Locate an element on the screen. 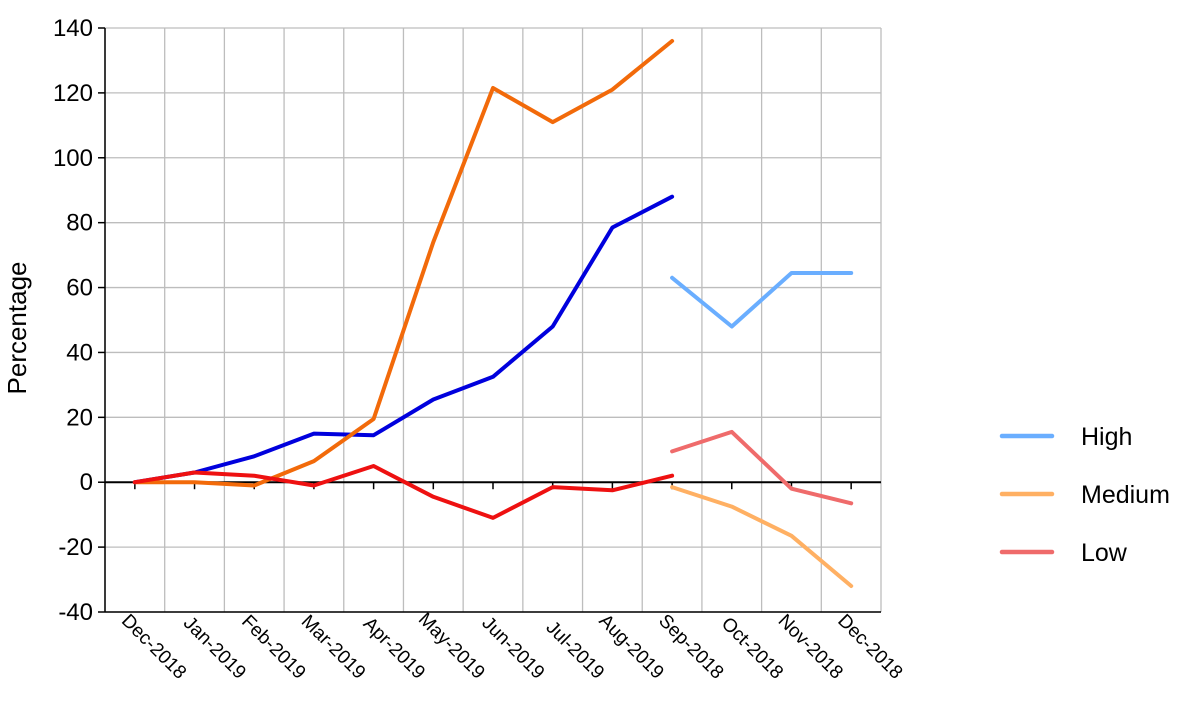 The width and height of the screenshot is (1200, 722). y-tick-label: -20 is located at coordinates (75, 547).